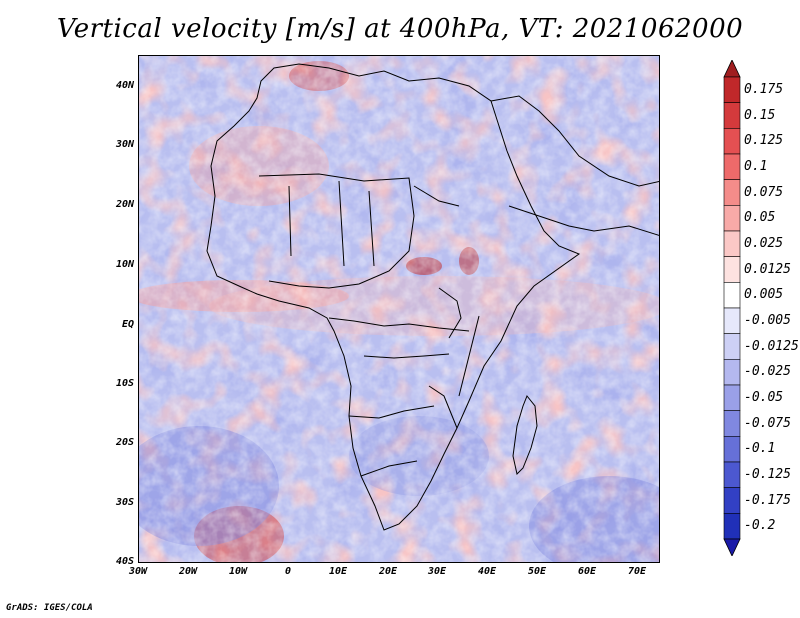 The height and width of the screenshot is (618, 800). What do you see at coordinates (767, 474) in the screenshot?
I see `colorbar-tick-label: -0.125` at bounding box center [767, 474].